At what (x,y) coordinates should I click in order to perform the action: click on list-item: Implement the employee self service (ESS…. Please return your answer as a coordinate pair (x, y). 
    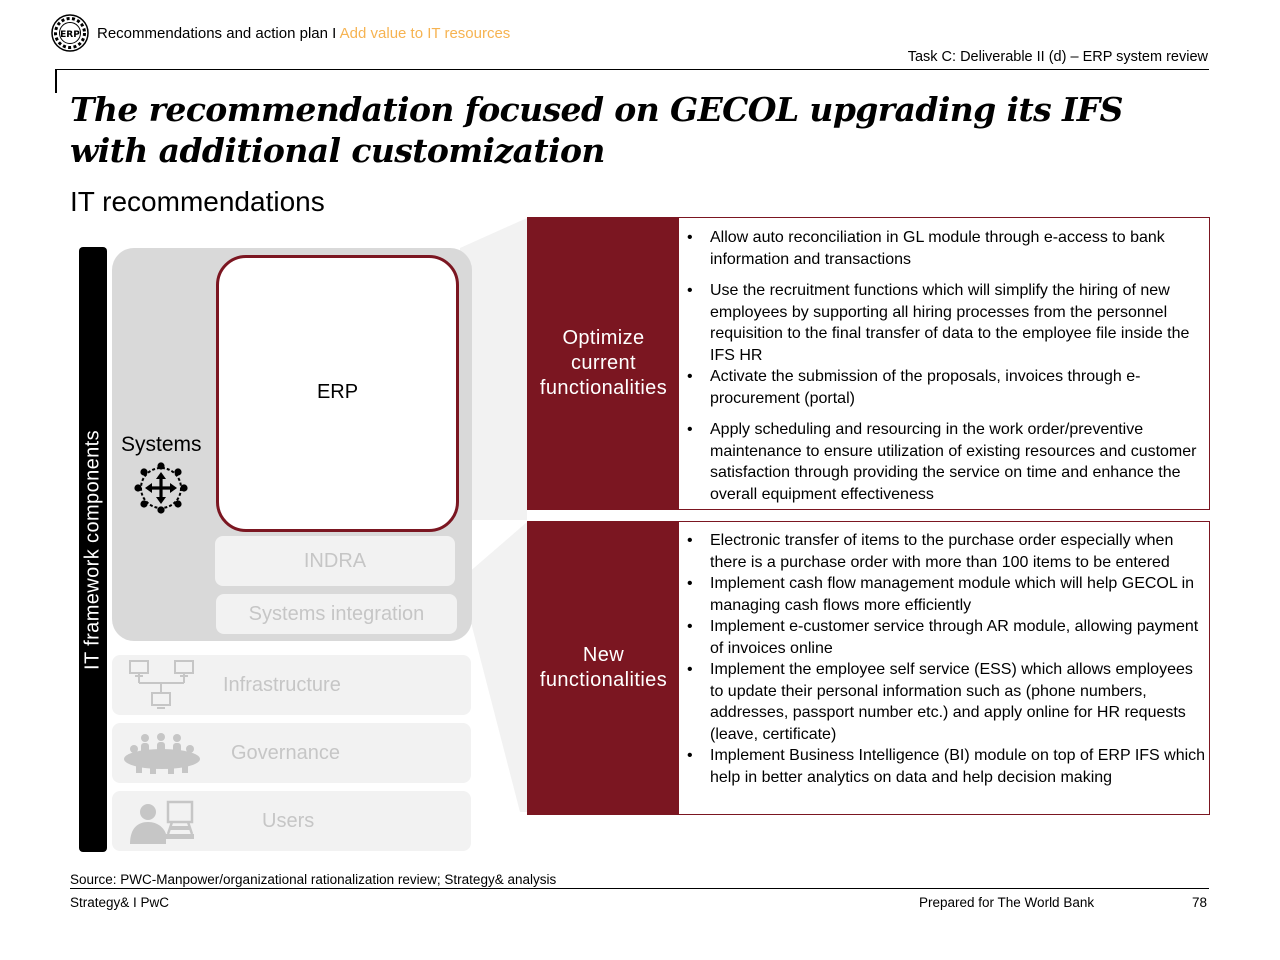
    Looking at the image, I should click on (948, 702).